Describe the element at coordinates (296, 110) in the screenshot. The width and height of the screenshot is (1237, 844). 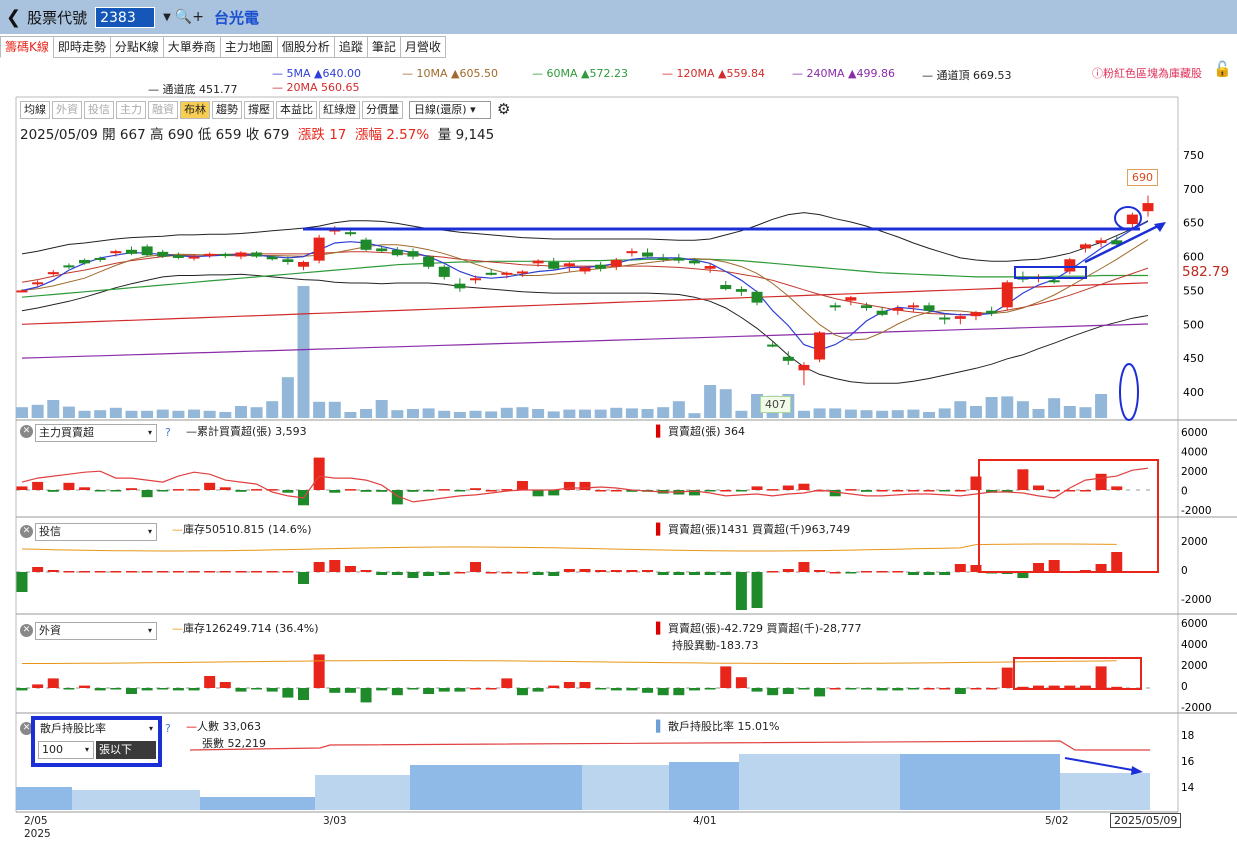
I see `btn-pe: 本益比` at that location.